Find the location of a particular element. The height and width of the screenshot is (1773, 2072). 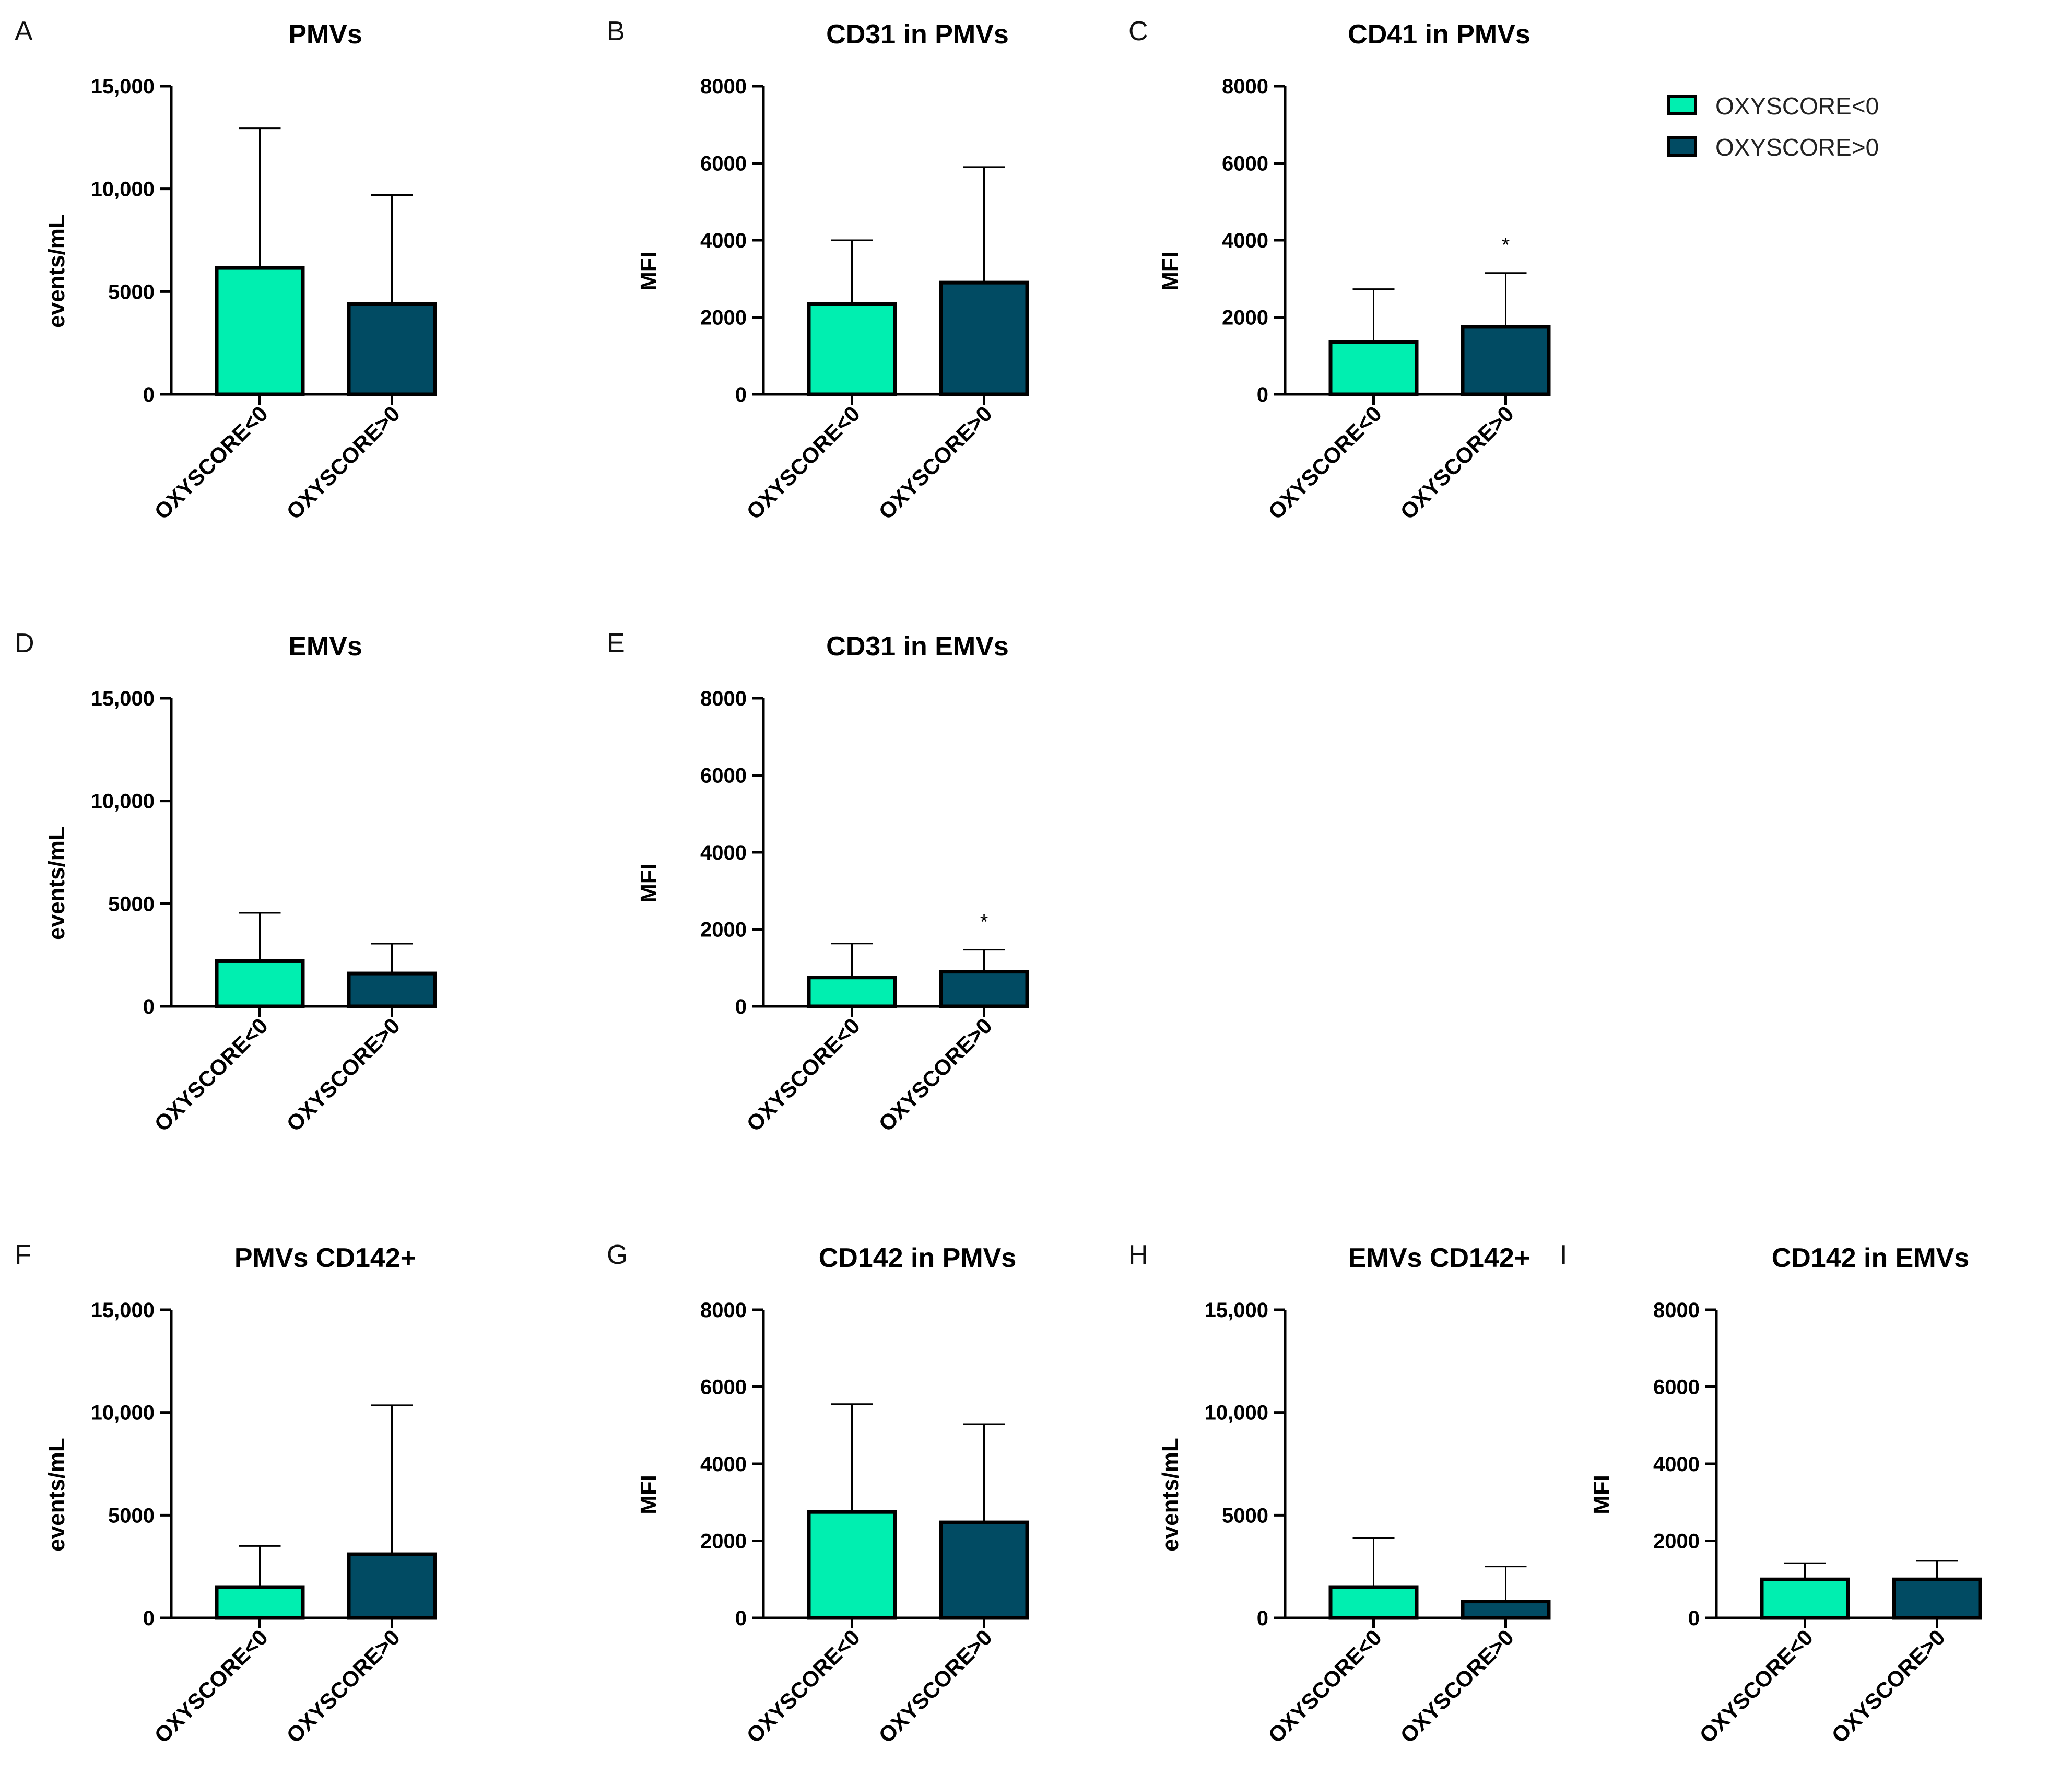

panel-letter: G is located at coordinates (617, 1255).